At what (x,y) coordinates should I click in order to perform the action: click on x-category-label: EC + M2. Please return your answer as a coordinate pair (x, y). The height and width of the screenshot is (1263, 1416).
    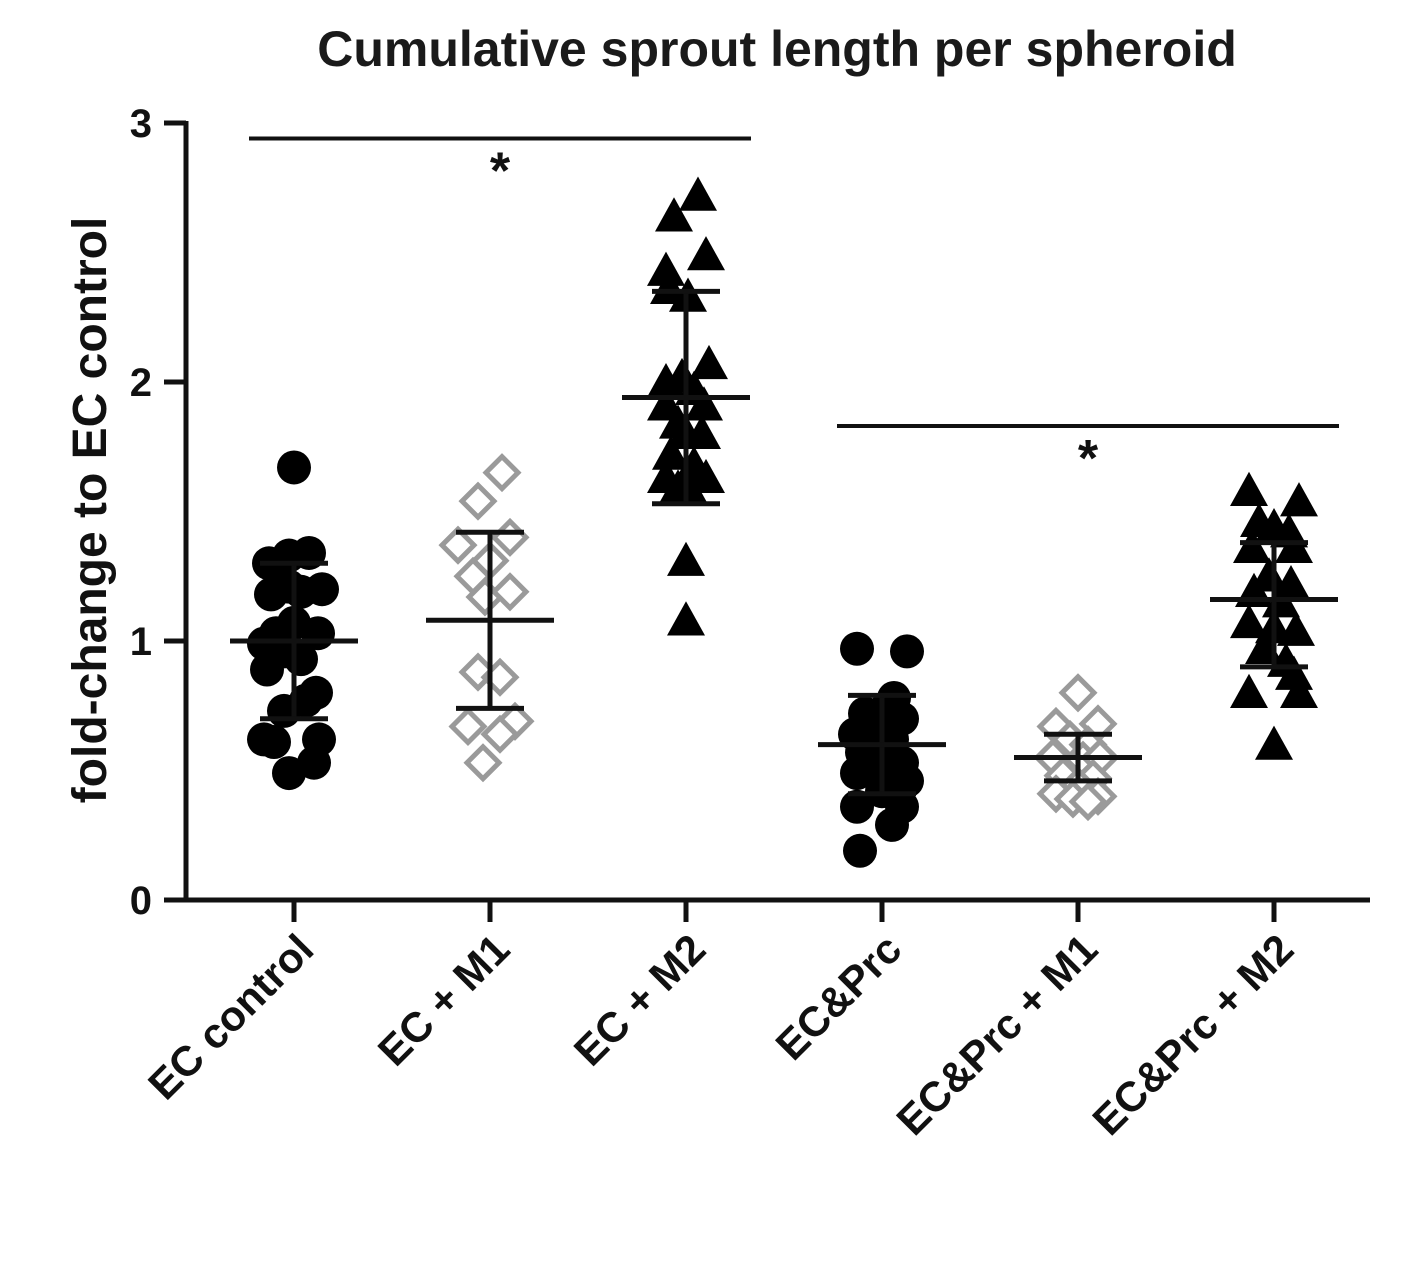
    Looking at the image, I should click on (640, 1000).